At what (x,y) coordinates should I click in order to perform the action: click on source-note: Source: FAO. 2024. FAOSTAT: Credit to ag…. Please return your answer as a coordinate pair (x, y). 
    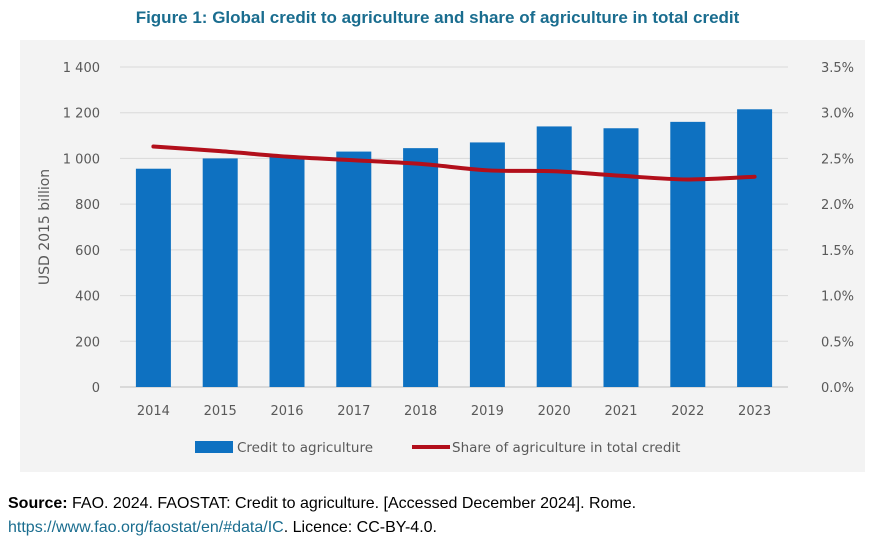
    Looking at the image, I should click on (438, 516).